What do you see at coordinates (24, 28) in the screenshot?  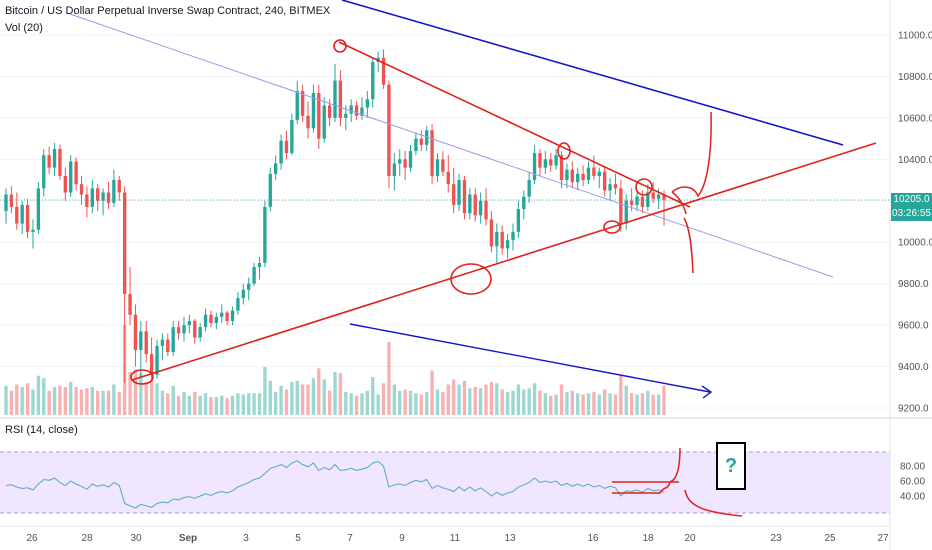 I see `volume-indicator-label: Vol (20)` at bounding box center [24, 28].